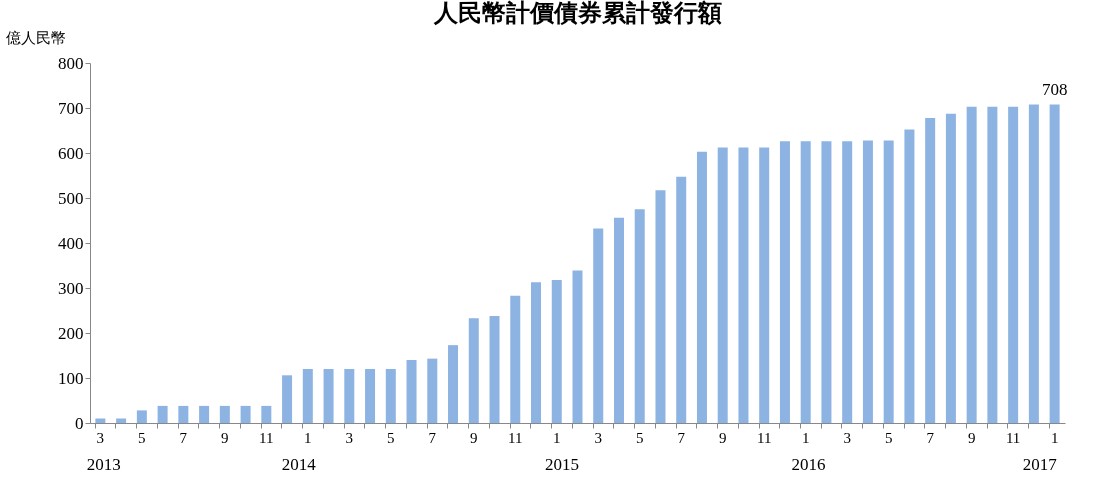 This screenshot has width=1095, height=490. What do you see at coordinates (103, 464) in the screenshot?
I see `text: 2013` at bounding box center [103, 464].